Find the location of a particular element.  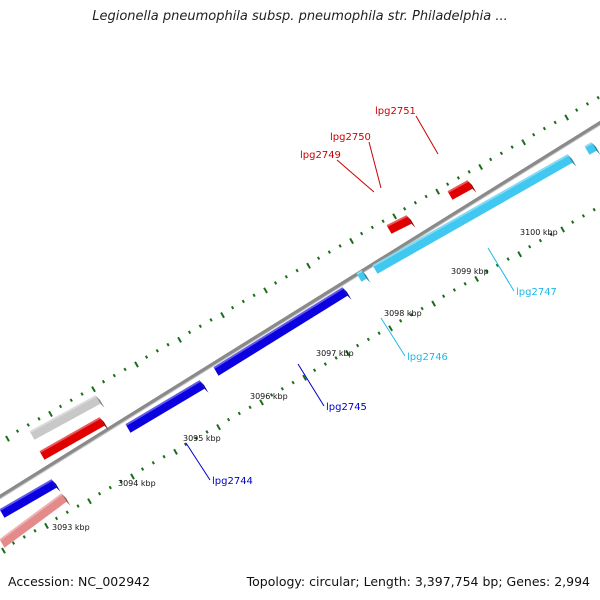

gene-label-lpg2744: lpg2744 is located at coordinates (232, 481).